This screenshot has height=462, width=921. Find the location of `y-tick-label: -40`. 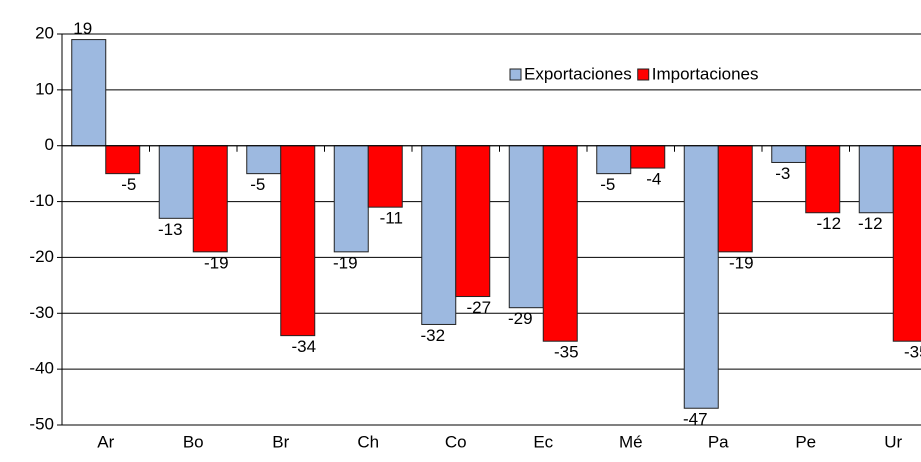

y-tick-label: -40 is located at coordinates (41, 368).